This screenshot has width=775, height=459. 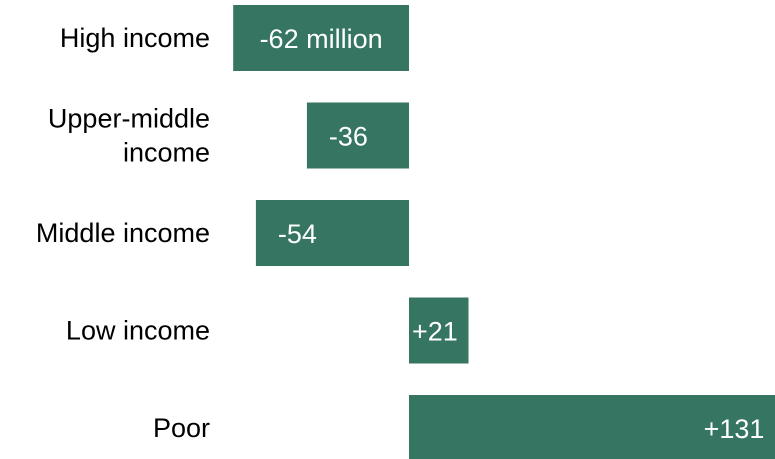 I want to click on category-label-line: Middle income, so click(x=123, y=233).